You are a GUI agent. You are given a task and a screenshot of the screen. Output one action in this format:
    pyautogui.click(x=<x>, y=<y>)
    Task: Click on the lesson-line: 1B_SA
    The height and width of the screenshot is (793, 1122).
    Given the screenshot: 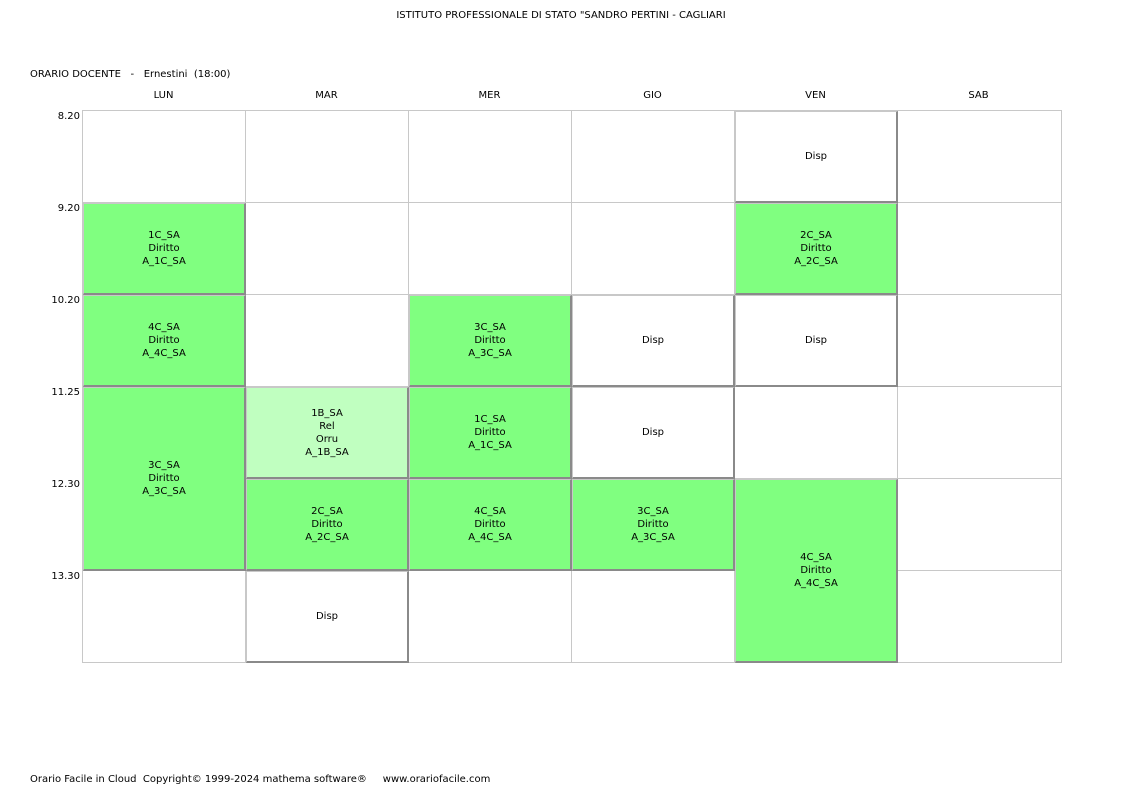 What is the action you would take?
    pyautogui.click(x=327, y=413)
    